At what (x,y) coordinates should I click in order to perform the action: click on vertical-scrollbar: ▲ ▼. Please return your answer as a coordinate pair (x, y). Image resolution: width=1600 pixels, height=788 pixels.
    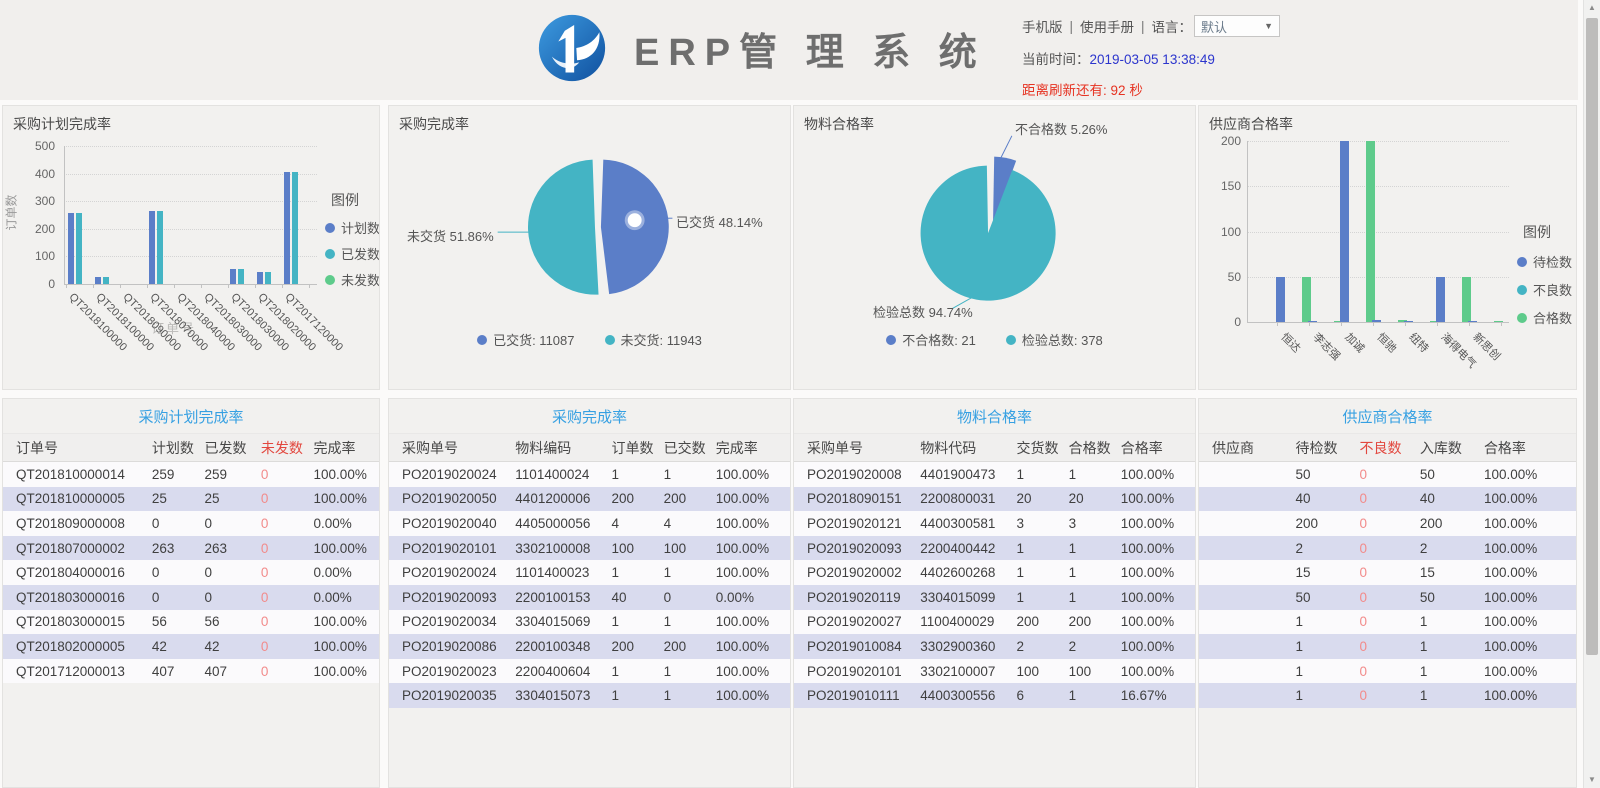
    Looking at the image, I should click on (1591, 394).